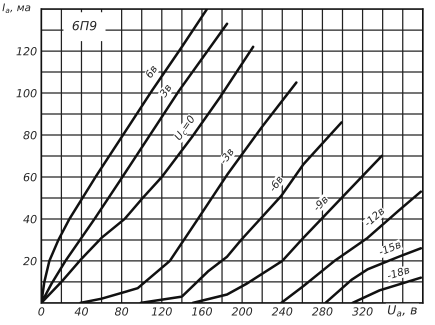 The height and width of the screenshot is (325, 435). Describe the element at coordinates (41, 311) in the screenshot. I see `x-tick-label: 0` at that location.